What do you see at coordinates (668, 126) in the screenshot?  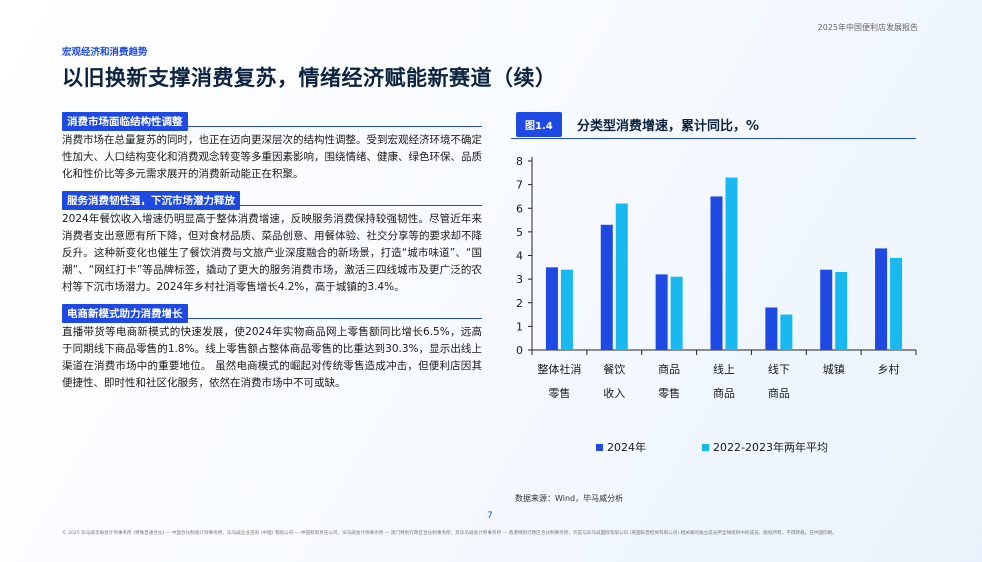 I see `figure-title: 分类型消费增速，累计同比，%` at bounding box center [668, 126].